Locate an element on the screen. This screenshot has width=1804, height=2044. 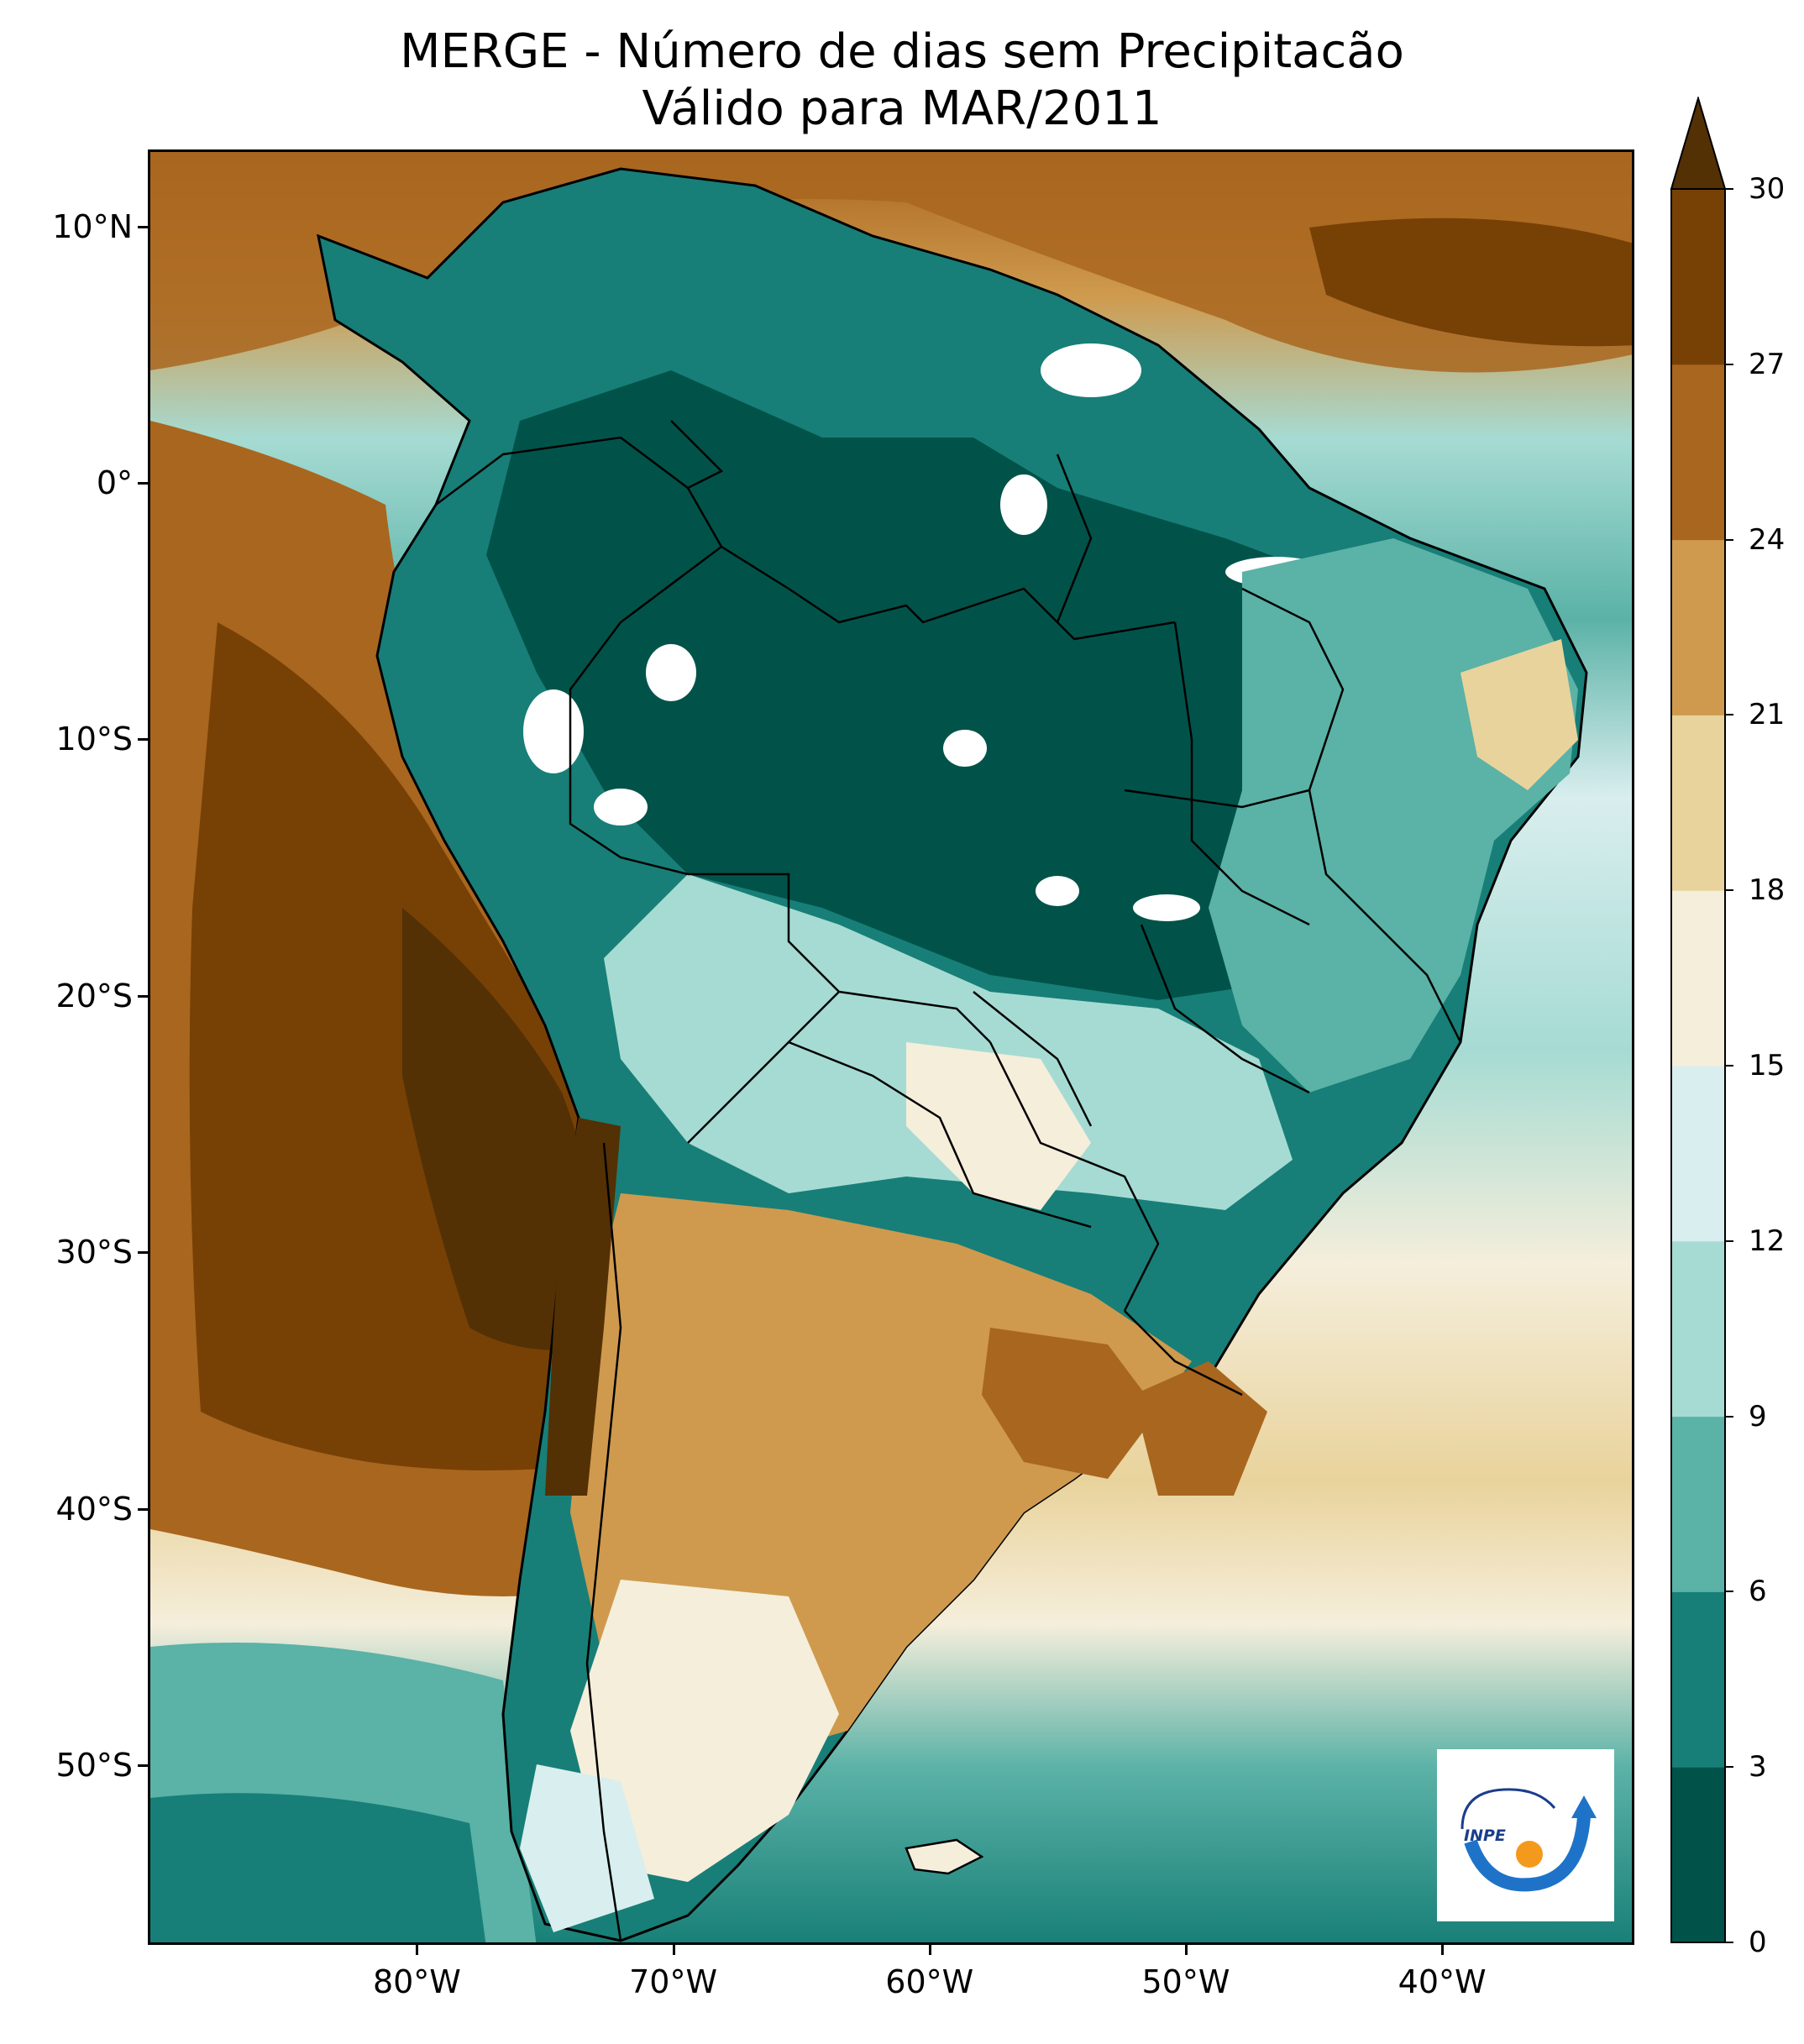
colorbar-label: 9 is located at coordinates (1758, 1416).